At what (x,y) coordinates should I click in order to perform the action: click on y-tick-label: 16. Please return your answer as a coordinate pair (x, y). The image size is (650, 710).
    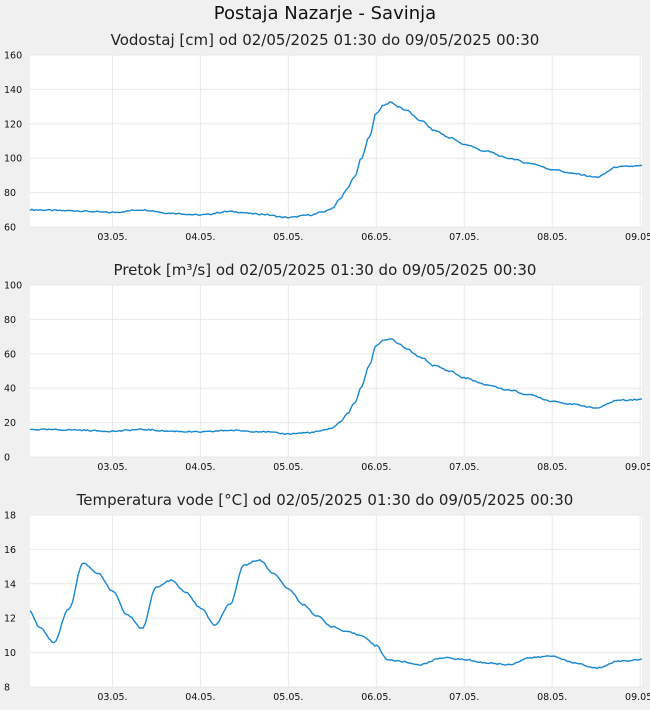
    Looking at the image, I should click on (10, 550).